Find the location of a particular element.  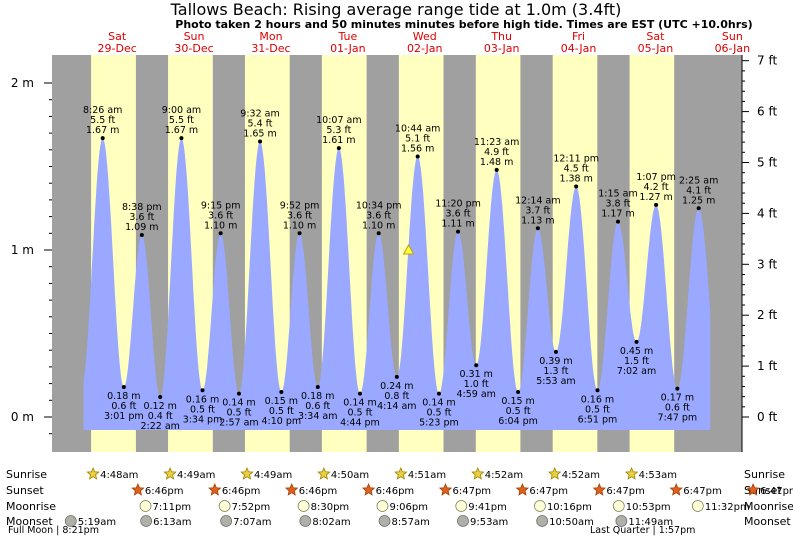

tide-label: 1.13 m is located at coordinates (537, 220).